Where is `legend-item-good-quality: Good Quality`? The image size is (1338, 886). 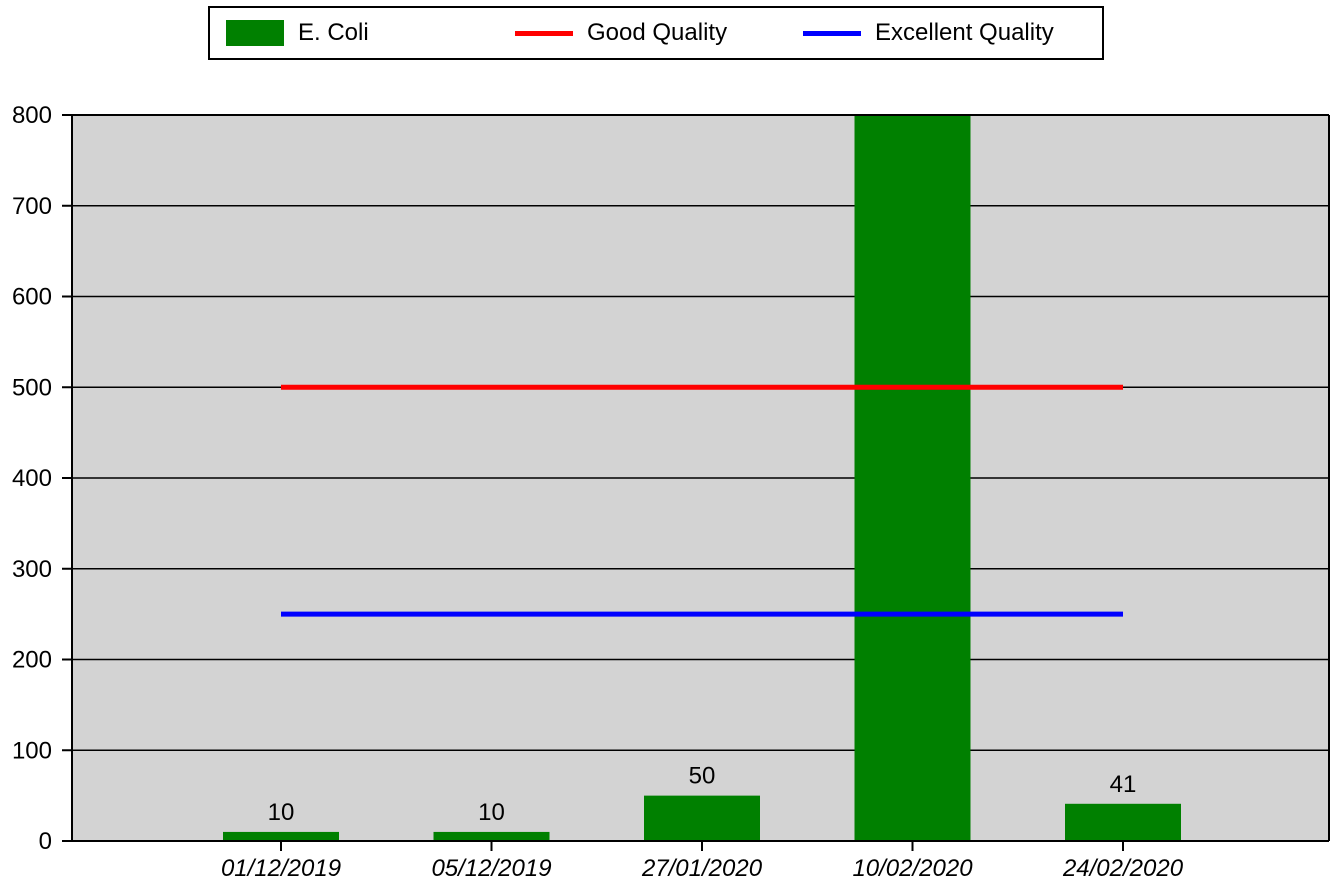 legend-item-good-quality: Good Quality is located at coordinates (621, 33).